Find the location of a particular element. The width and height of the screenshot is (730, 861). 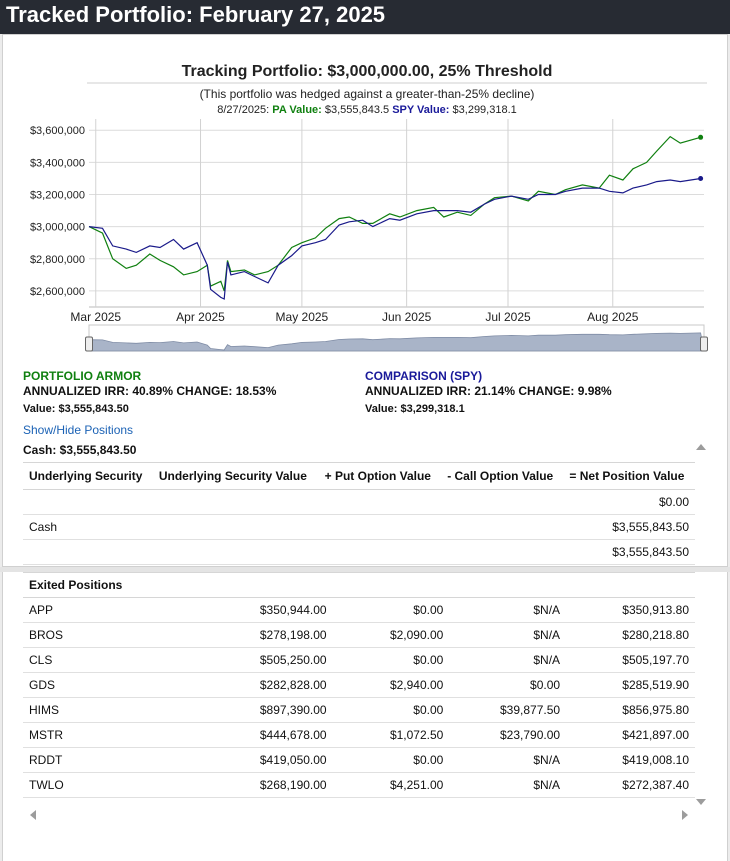

table-cell: $1,072.50 is located at coordinates (391, 735).